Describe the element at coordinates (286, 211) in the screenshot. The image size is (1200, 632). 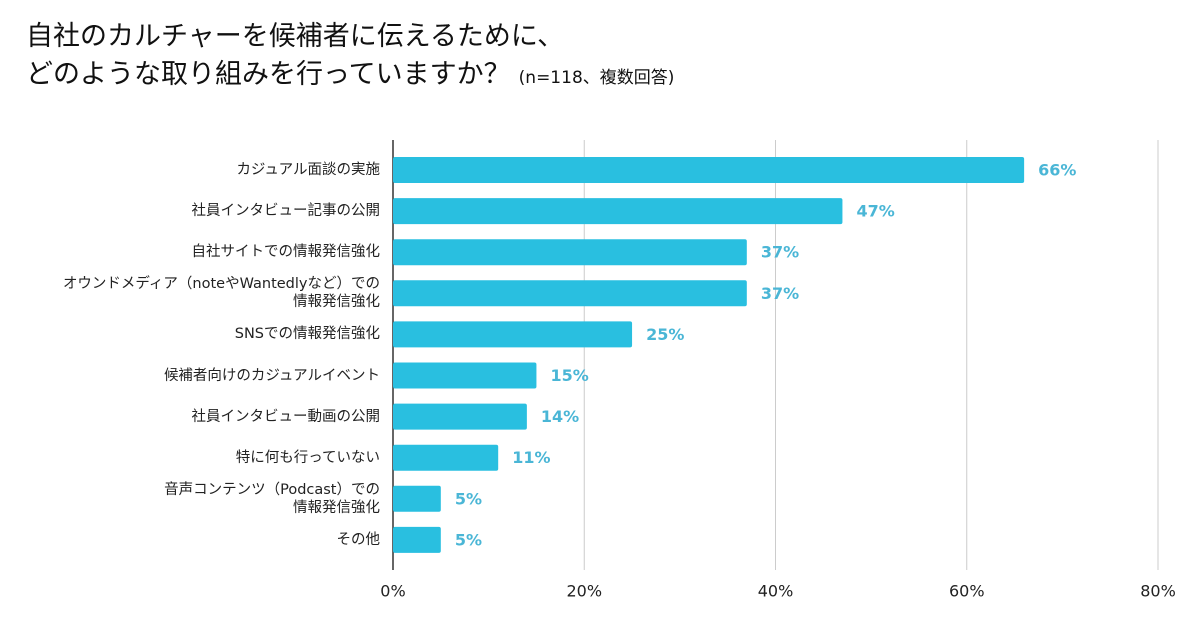
I see `y-tick-label: 社員インタビュー記事の公開` at that location.